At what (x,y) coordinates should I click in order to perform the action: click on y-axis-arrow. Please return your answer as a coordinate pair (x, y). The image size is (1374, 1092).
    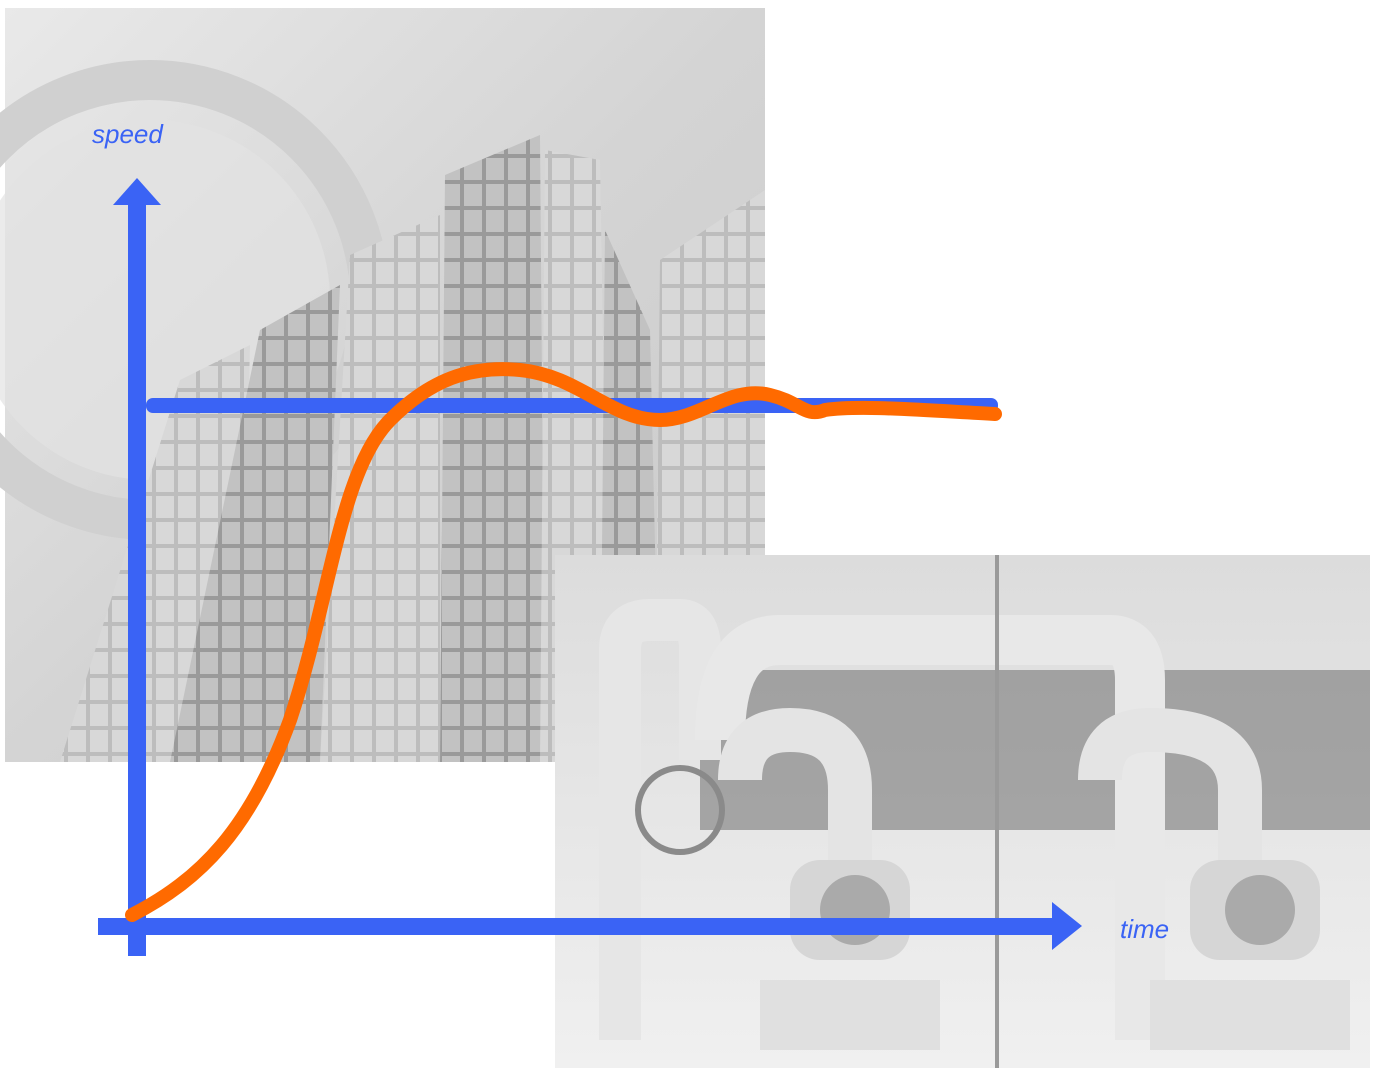
    Looking at the image, I should click on (137, 191).